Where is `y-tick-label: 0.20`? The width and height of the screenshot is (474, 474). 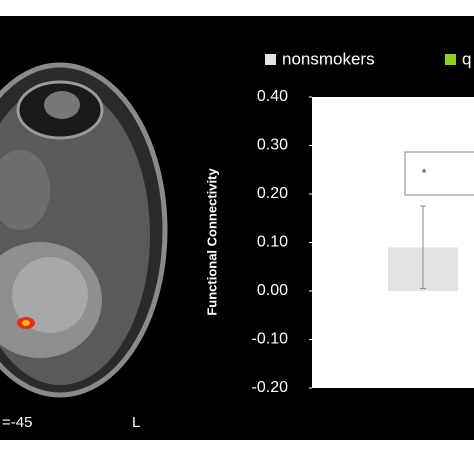 y-tick-label: 0.20 is located at coordinates (272, 193).